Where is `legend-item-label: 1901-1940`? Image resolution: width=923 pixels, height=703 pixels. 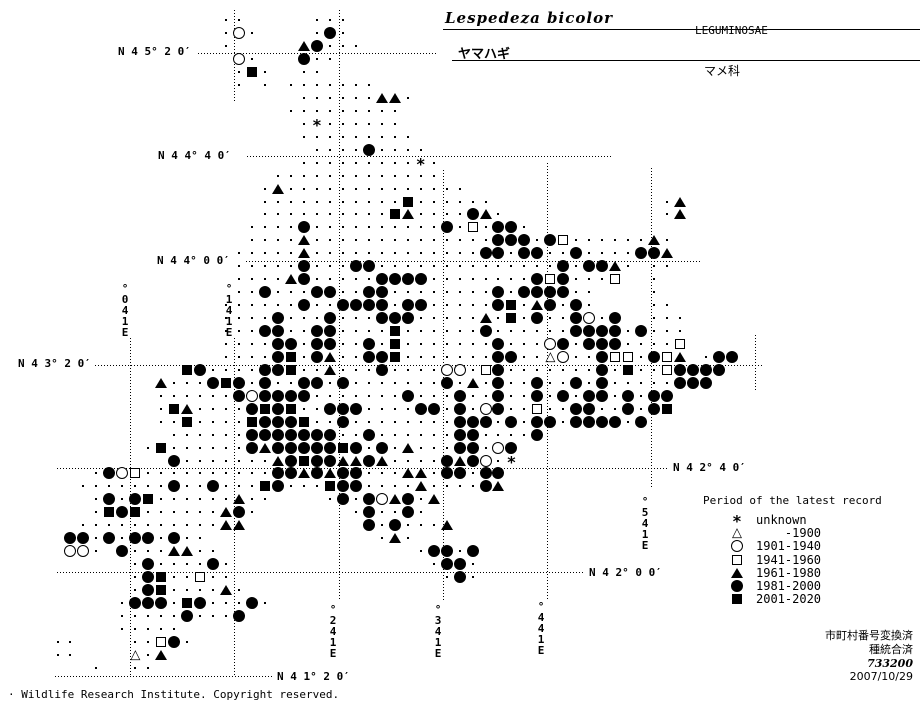 legend-item-label: 1901-1940 is located at coordinates (789, 546).